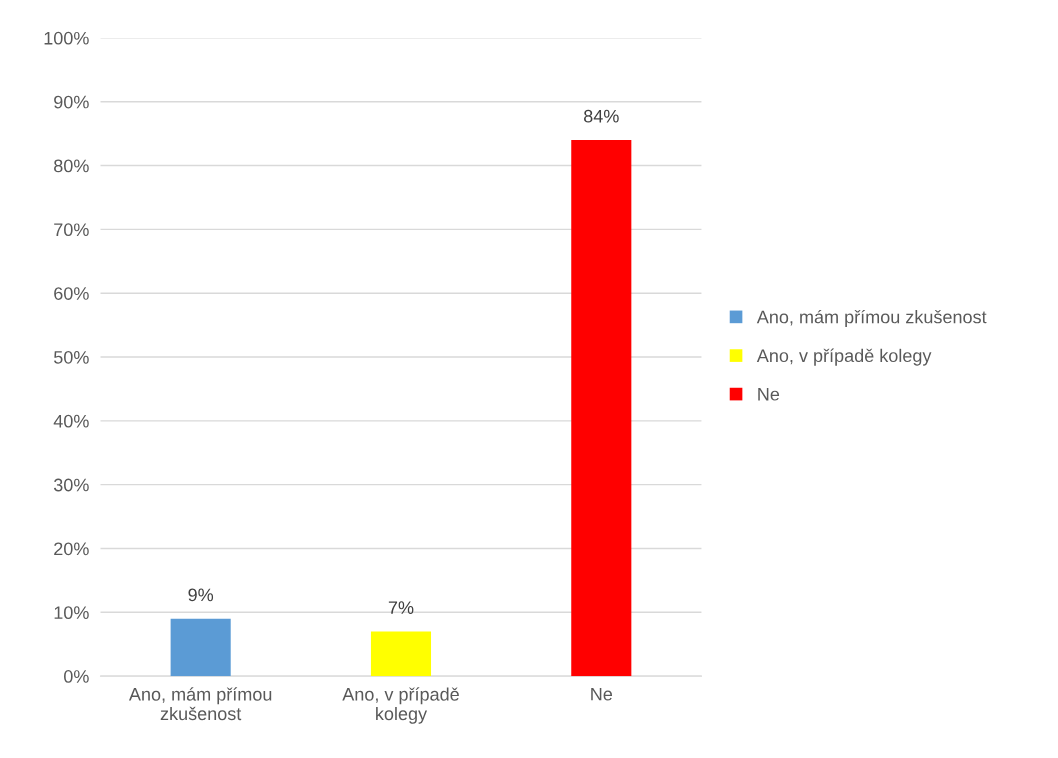  What do you see at coordinates (401, 607) in the screenshot?
I see `data-label: 7%` at bounding box center [401, 607].